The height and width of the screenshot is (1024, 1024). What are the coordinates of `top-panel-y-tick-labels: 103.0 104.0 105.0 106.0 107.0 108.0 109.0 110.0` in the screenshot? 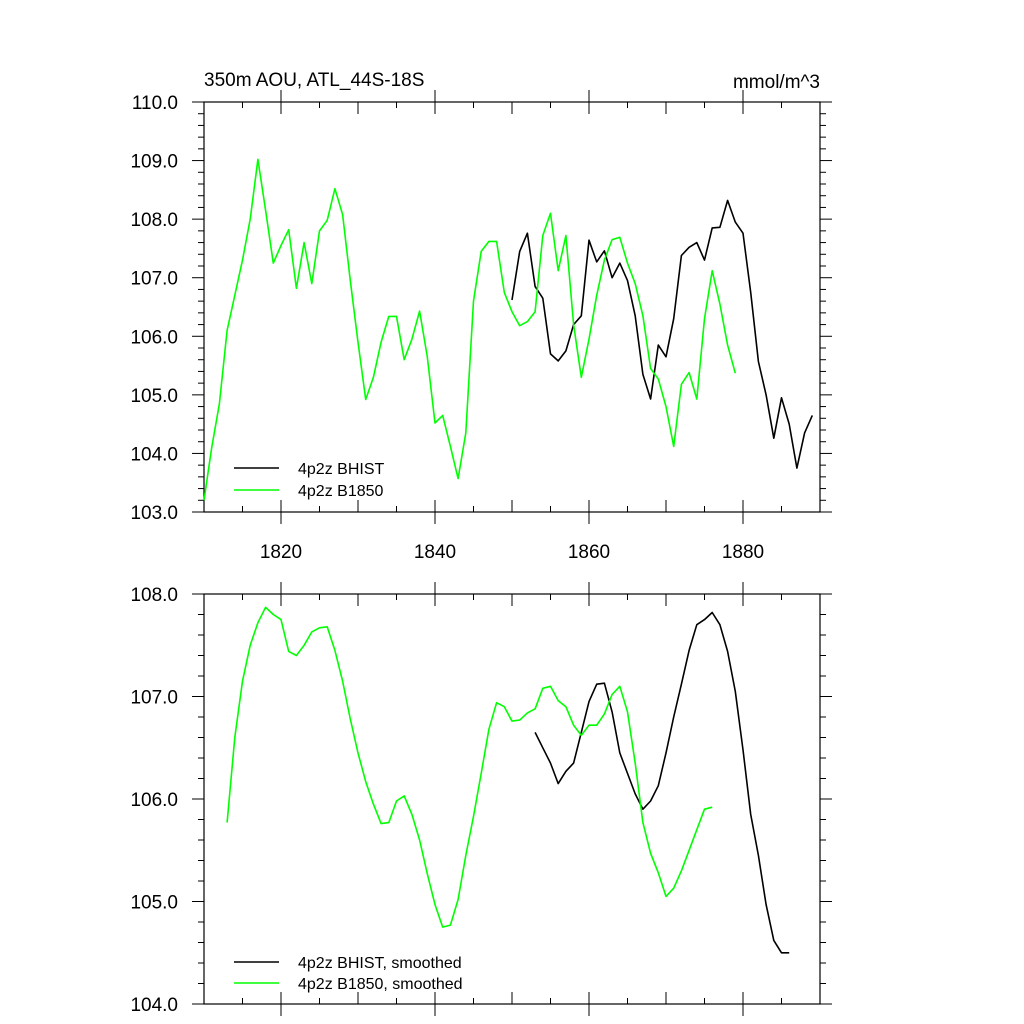 It's located at (154, 308).